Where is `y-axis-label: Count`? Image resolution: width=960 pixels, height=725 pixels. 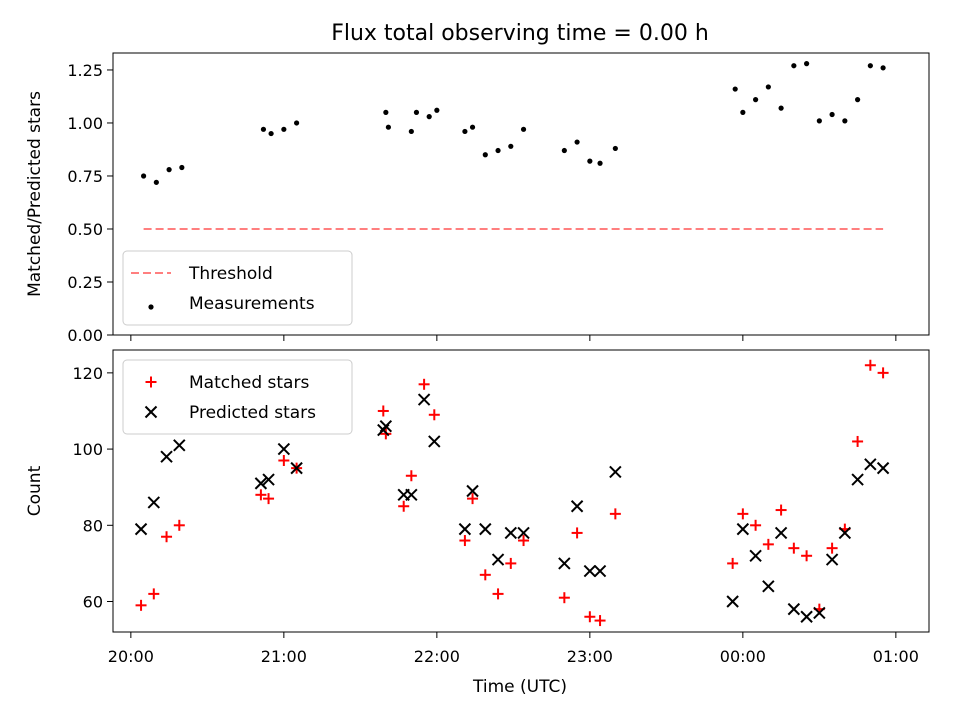 y-axis-label: Count is located at coordinates (35, 490).